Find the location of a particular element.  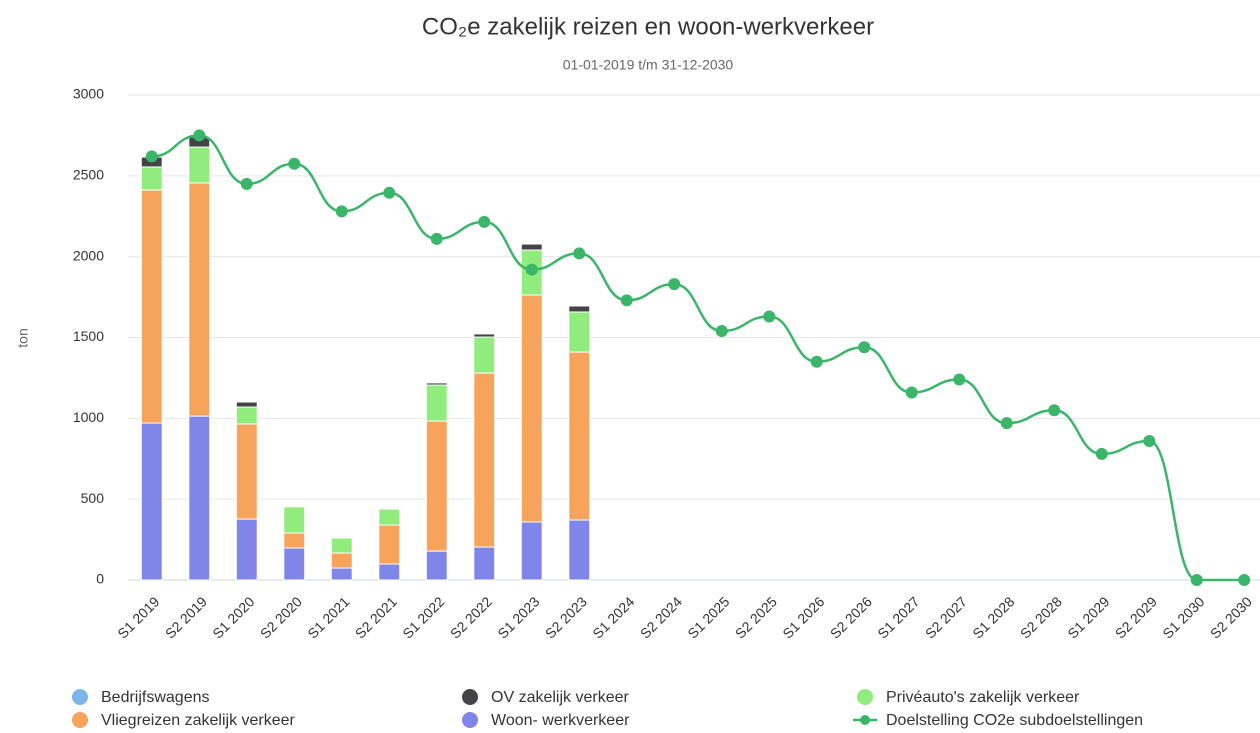

x-tick-label: S1 2030 is located at coordinates (1183, 617).